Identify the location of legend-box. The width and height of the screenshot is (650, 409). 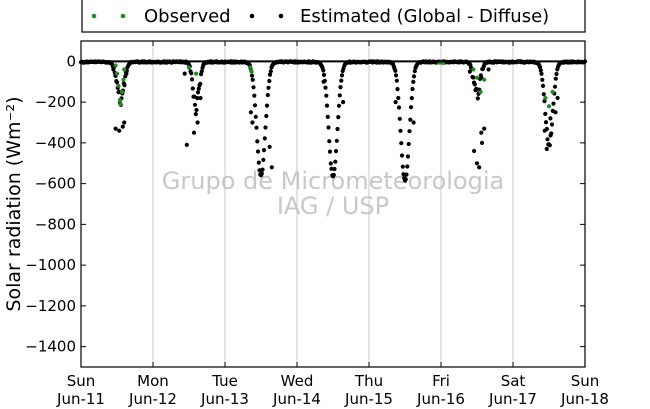
(333, 16).